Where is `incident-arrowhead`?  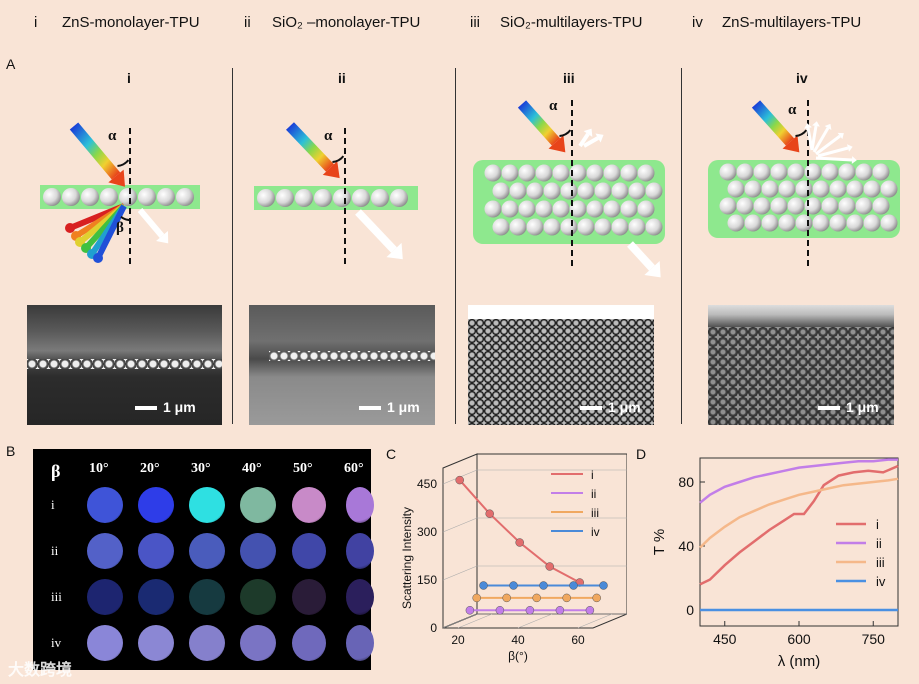
incident-arrowhead is located at coordinates (331, 170).